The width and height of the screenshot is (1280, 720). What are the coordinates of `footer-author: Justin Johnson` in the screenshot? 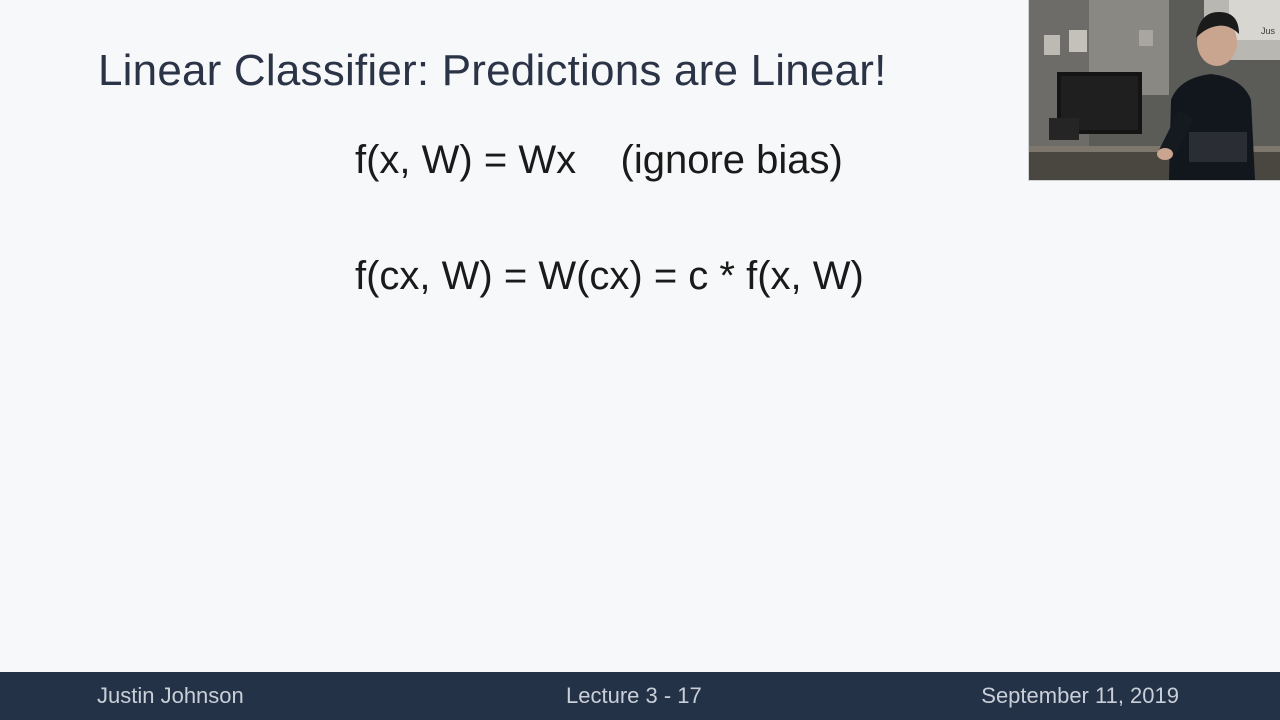 It's located at (170, 695).